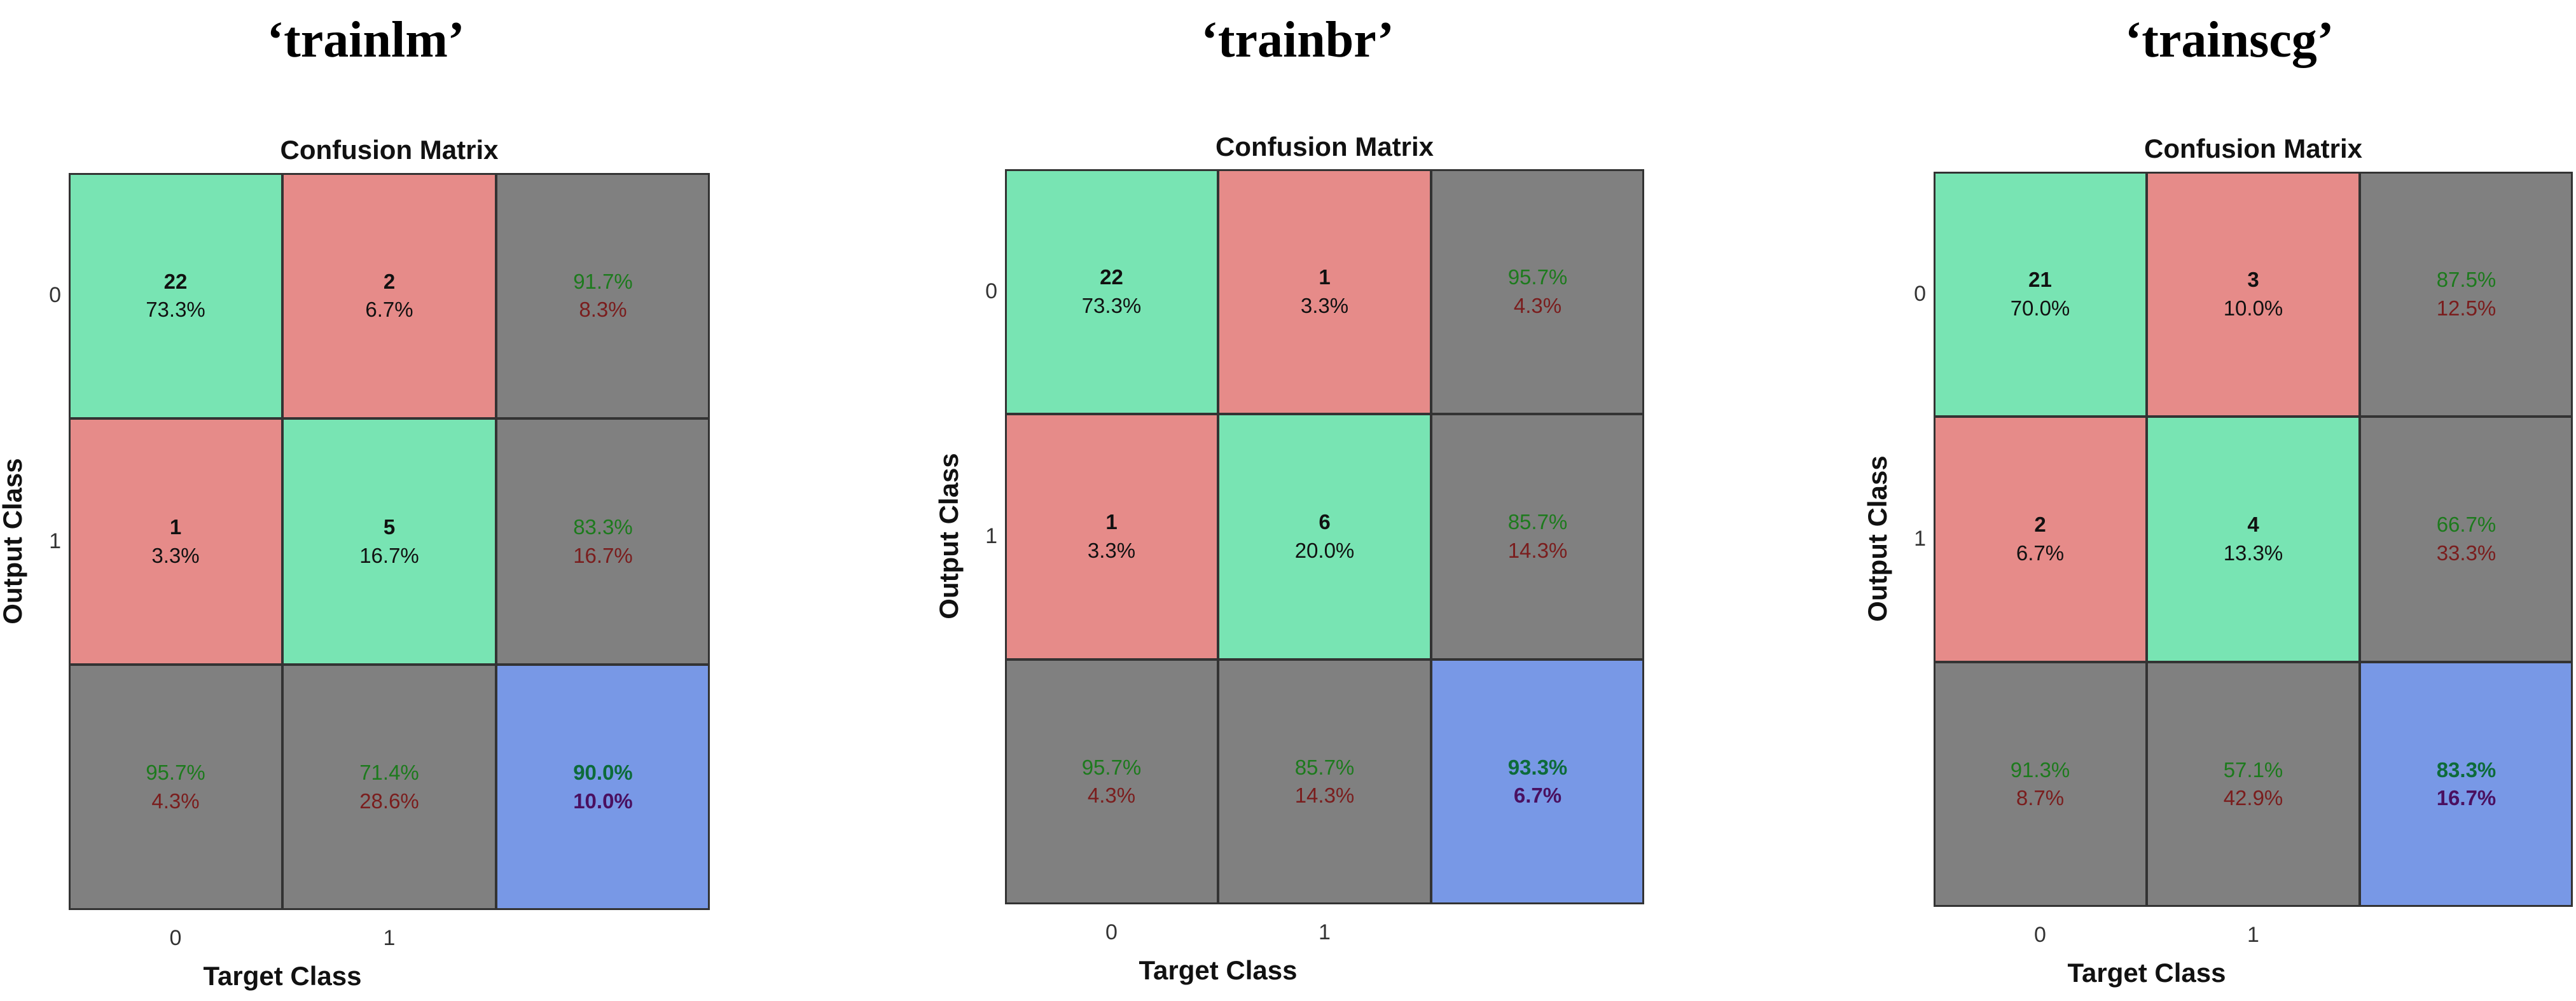  What do you see at coordinates (2040, 308) in the screenshot?
I see `cell-percent: 70.0%` at bounding box center [2040, 308].